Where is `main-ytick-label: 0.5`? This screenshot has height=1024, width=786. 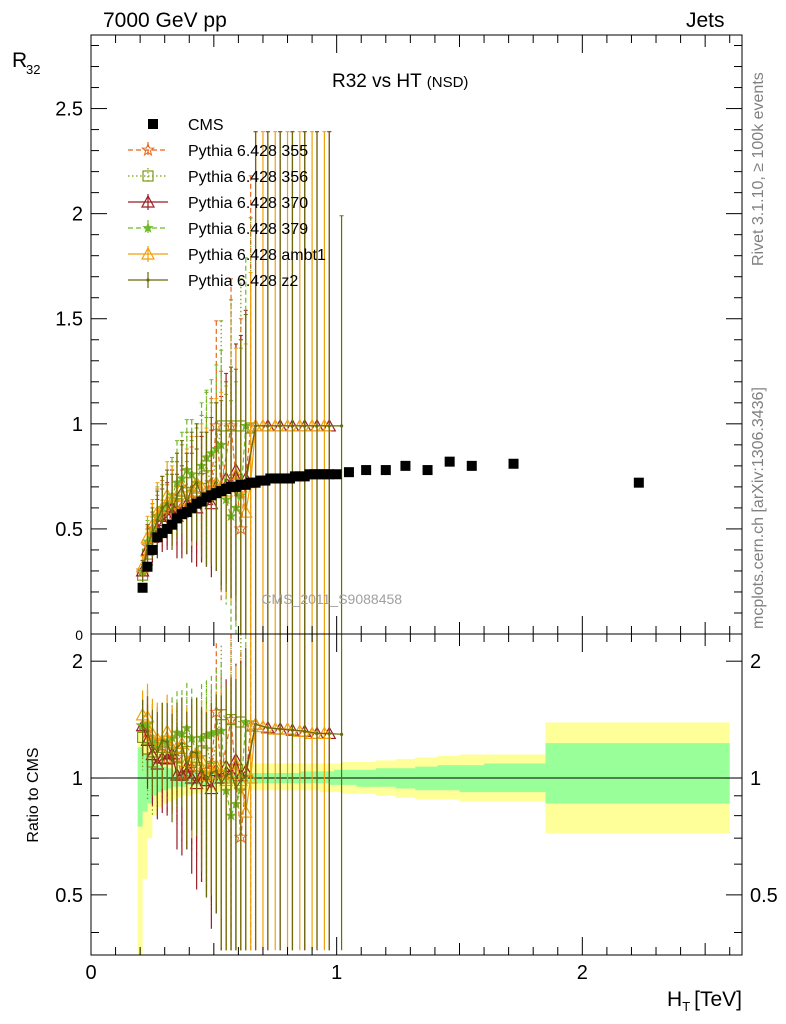 main-ytick-label: 0.5 is located at coordinates (69, 530).